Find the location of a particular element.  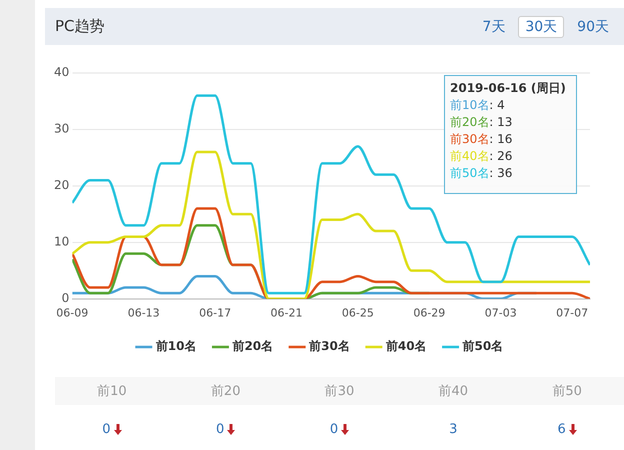

text: 90天 is located at coordinates (593, 27).